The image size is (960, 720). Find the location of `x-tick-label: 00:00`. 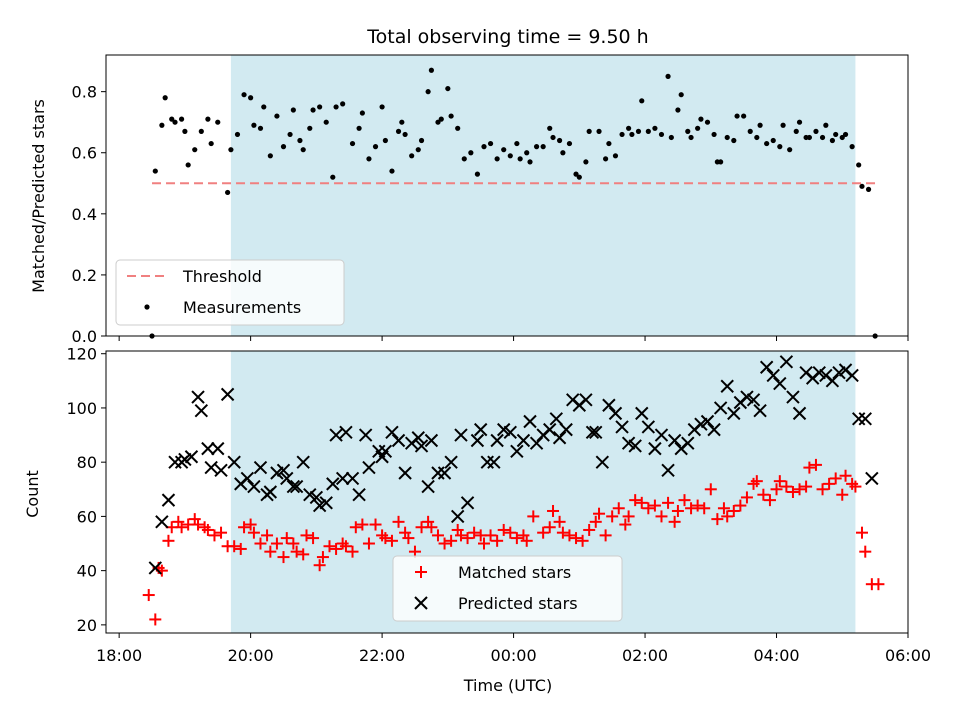

x-tick-label: 00:00 is located at coordinates (514, 655).